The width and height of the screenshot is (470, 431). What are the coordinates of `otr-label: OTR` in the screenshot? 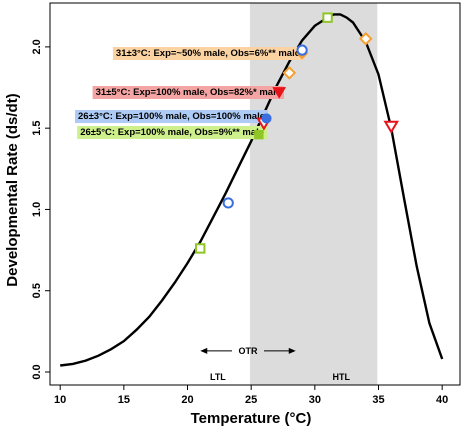 It's located at (247, 351).